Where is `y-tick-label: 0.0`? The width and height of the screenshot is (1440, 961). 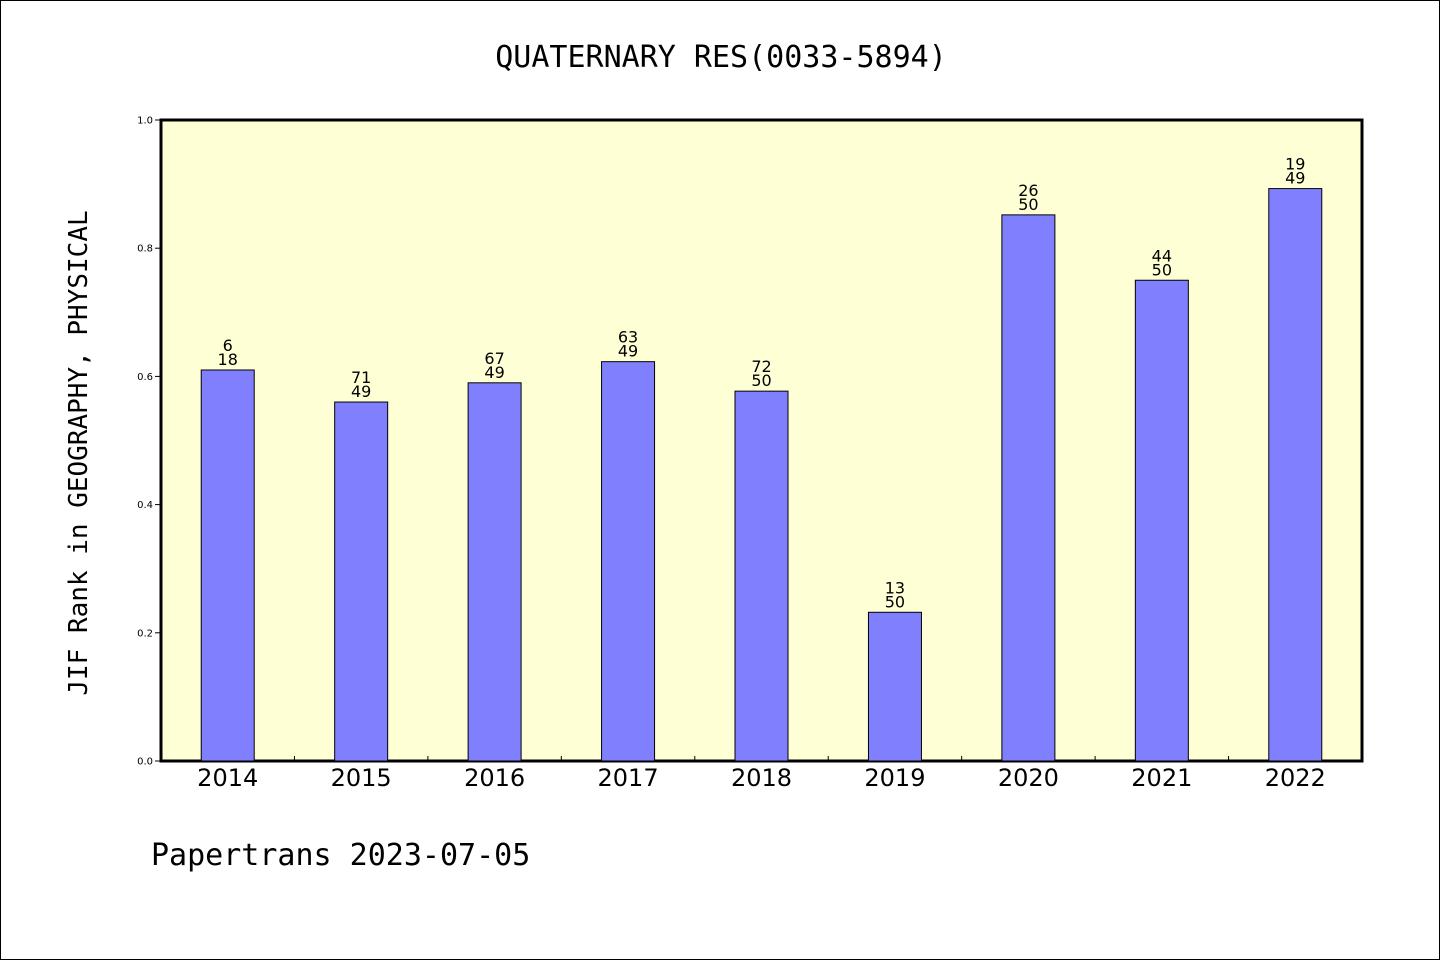
y-tick-label: 0.0 is located at coordinates (145, 762).